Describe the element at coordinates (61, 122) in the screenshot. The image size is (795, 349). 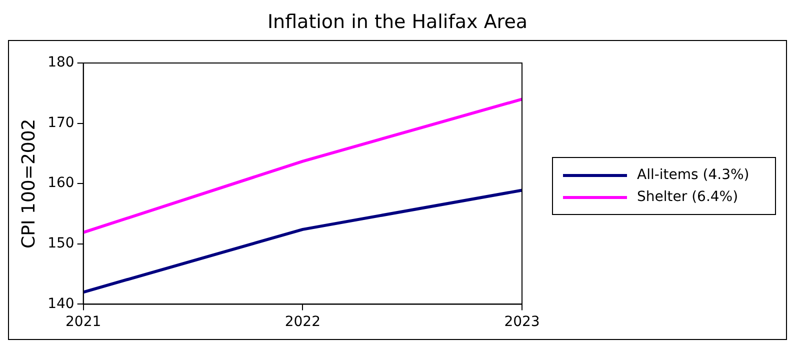
I see `y-tick-label: 170` at that location.